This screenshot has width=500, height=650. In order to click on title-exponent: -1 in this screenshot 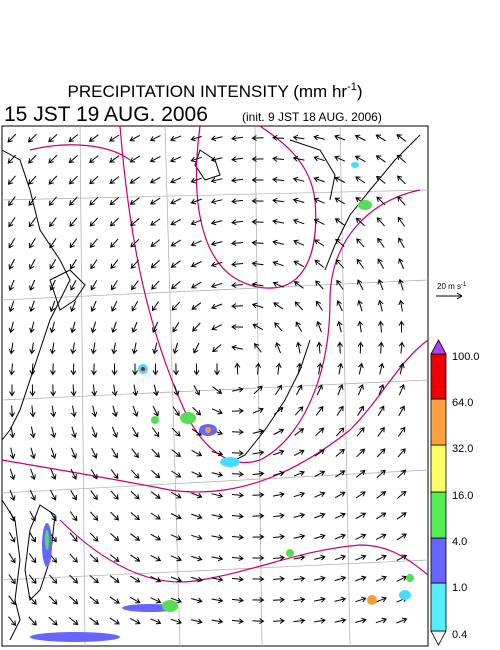, I will do `click(352, 87)`.